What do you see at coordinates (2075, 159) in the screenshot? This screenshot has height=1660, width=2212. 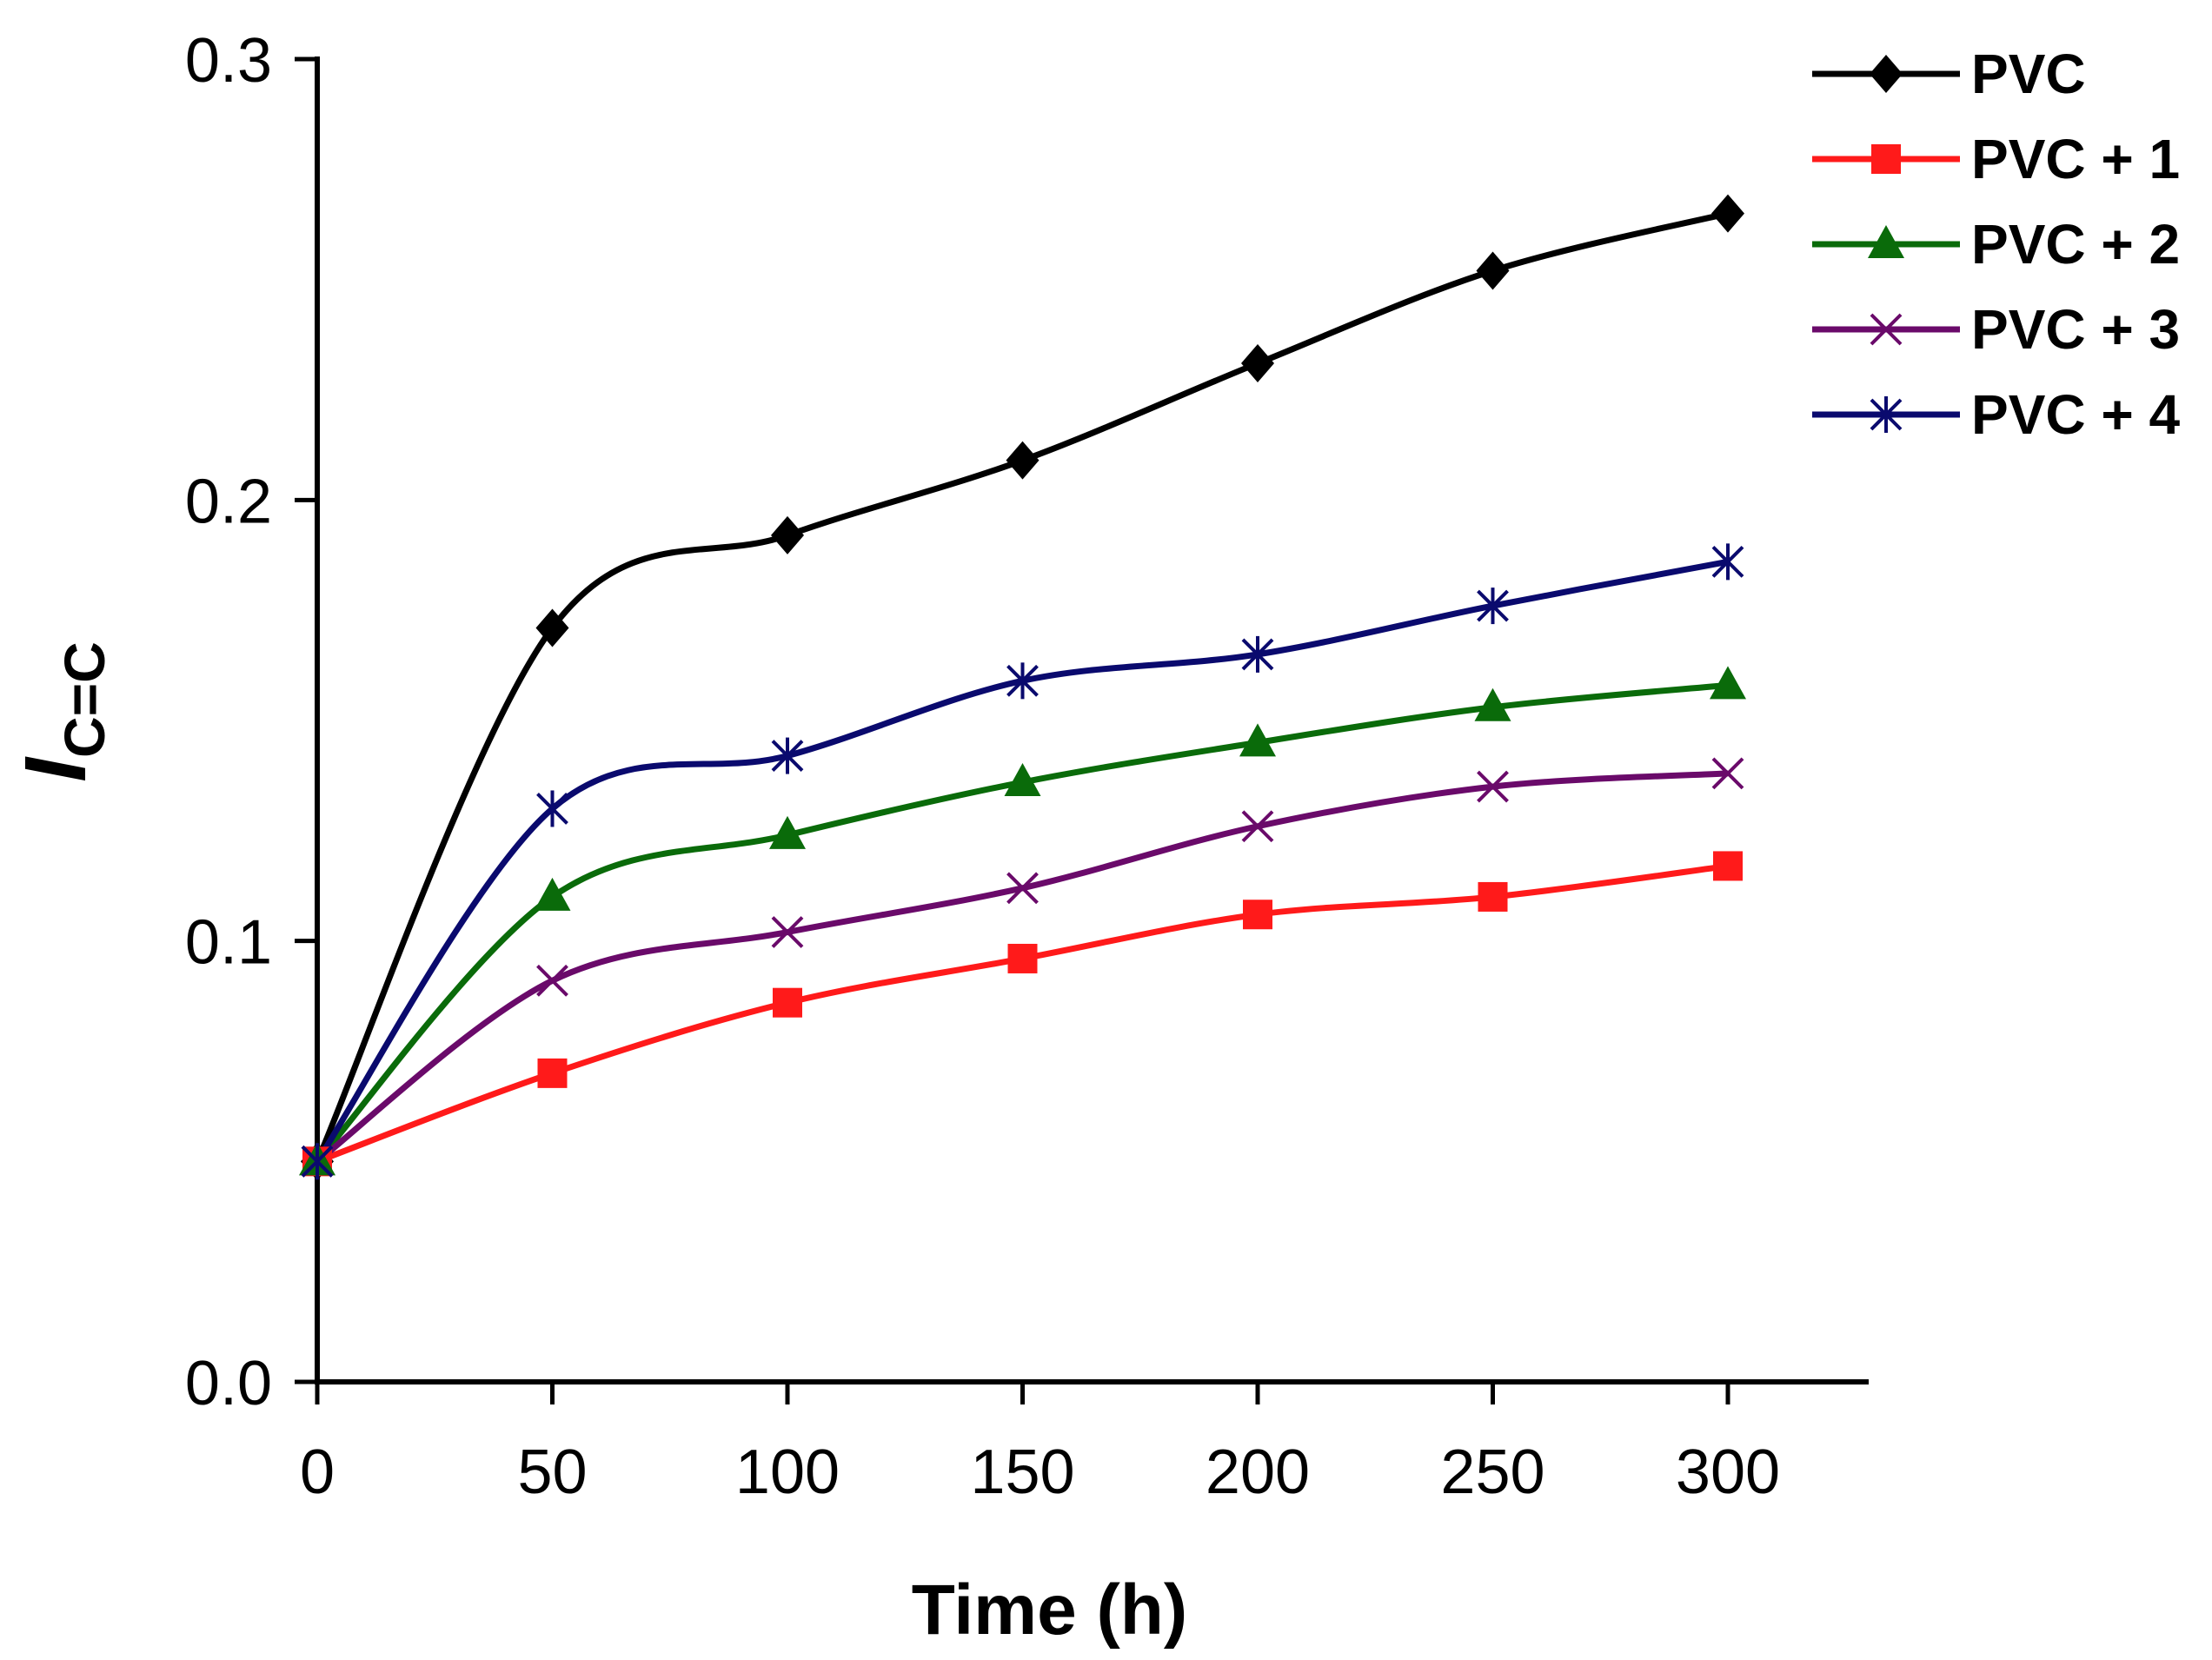 I see `legend-label: PVC + 1` at bounding box center [2075, 159].